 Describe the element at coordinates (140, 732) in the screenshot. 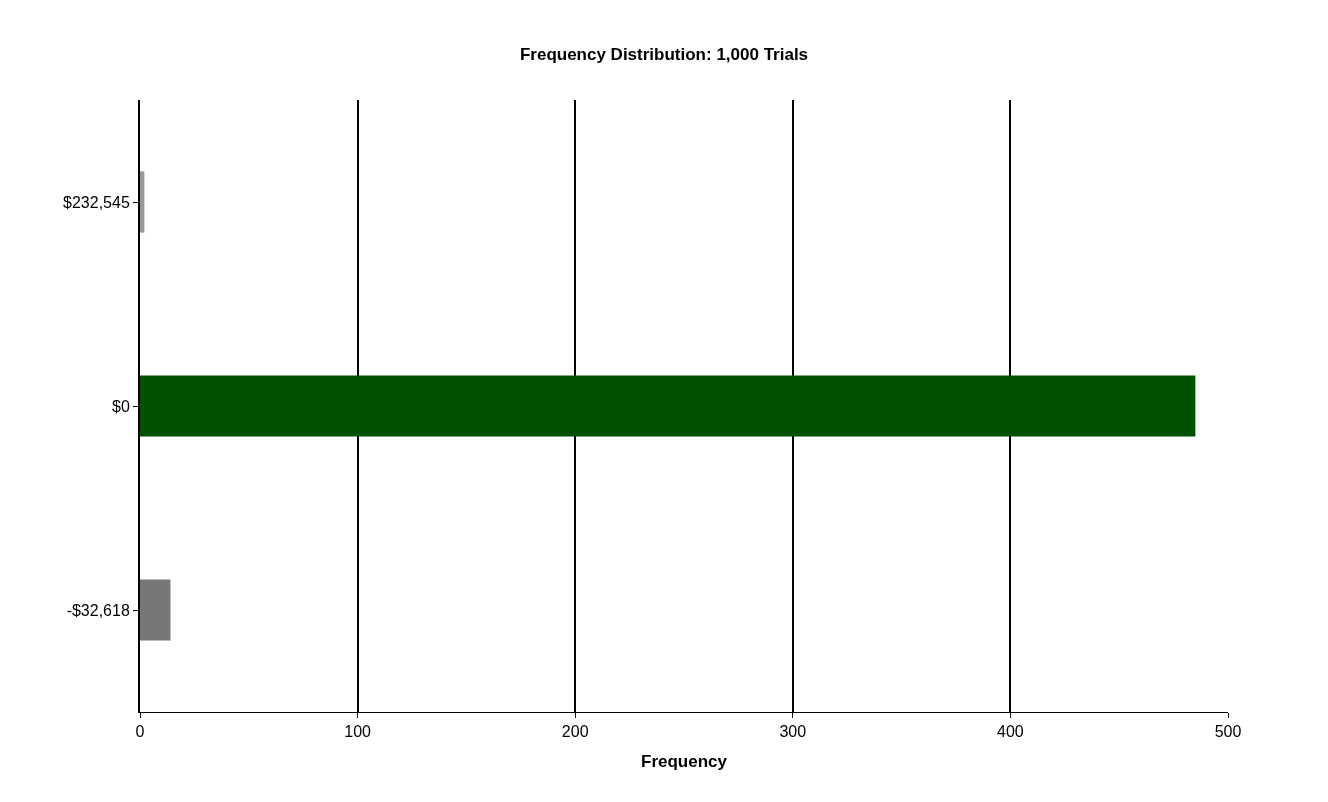

I see `x-tick-label: 0` at that location.